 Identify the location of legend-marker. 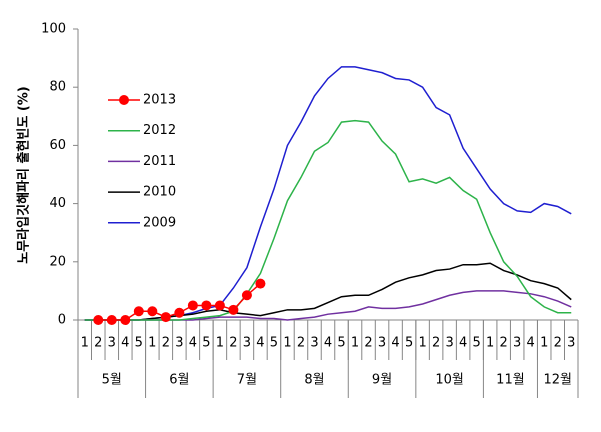
(124, 100).